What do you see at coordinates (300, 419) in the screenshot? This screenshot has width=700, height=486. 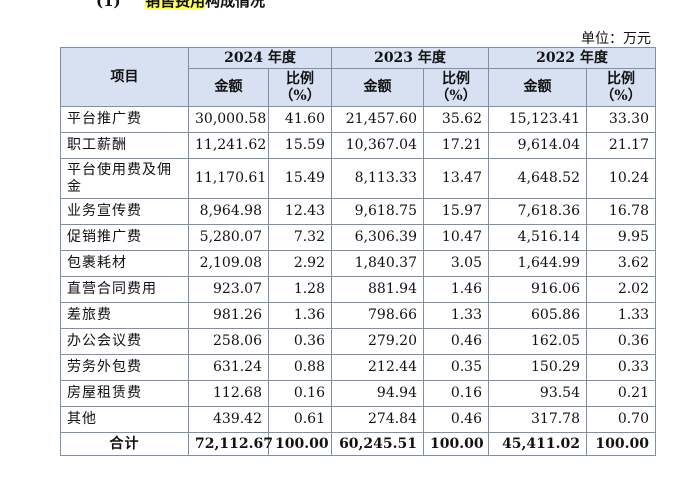 I see `cell-value: 0.61` at bounding box center [300, 419].